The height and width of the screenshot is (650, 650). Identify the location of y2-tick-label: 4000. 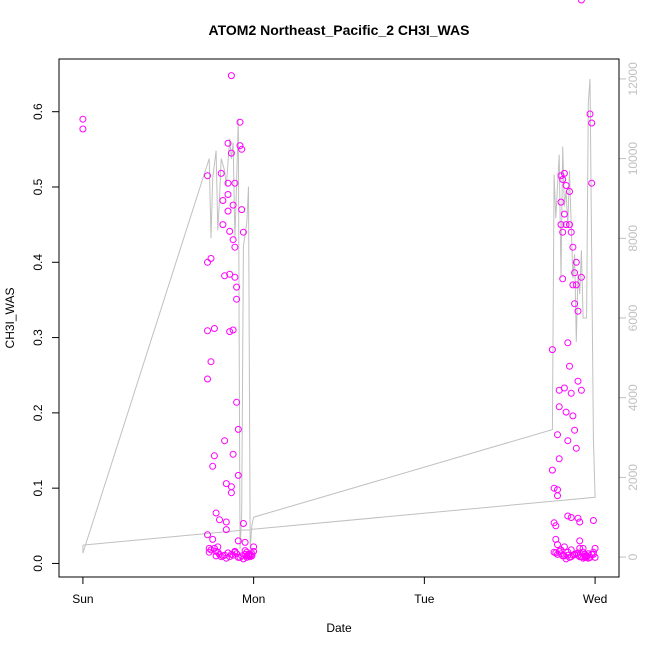
(633, 397).